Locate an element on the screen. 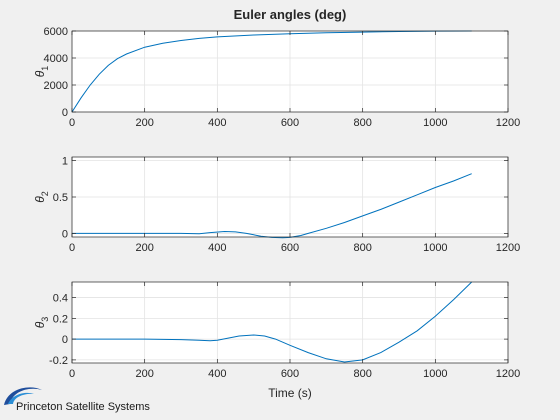 This screenshot has height=420, width=560. y-tick-label: 2000 is located at coordinates (56, 86).